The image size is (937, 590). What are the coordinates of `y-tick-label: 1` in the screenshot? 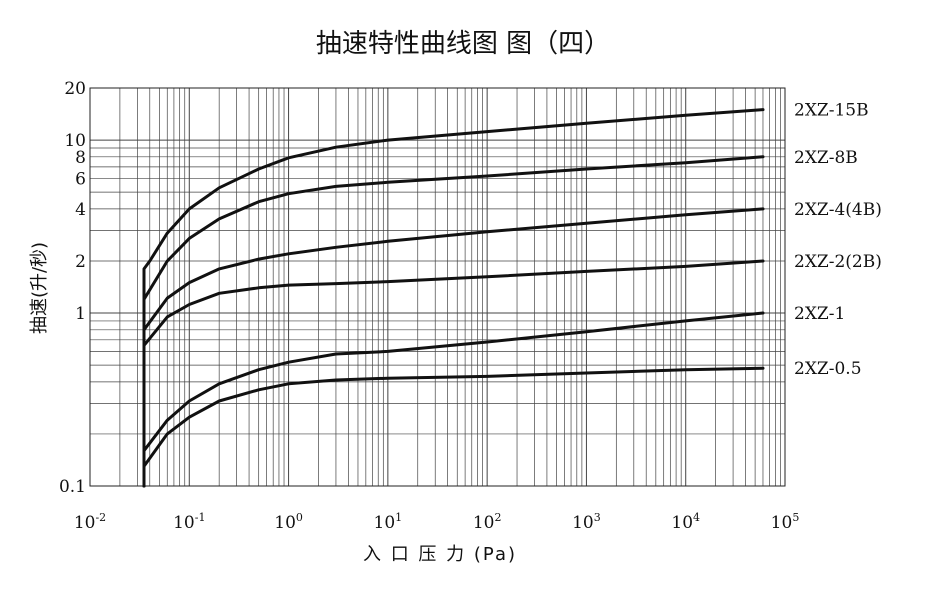 It's located at (80, 314).